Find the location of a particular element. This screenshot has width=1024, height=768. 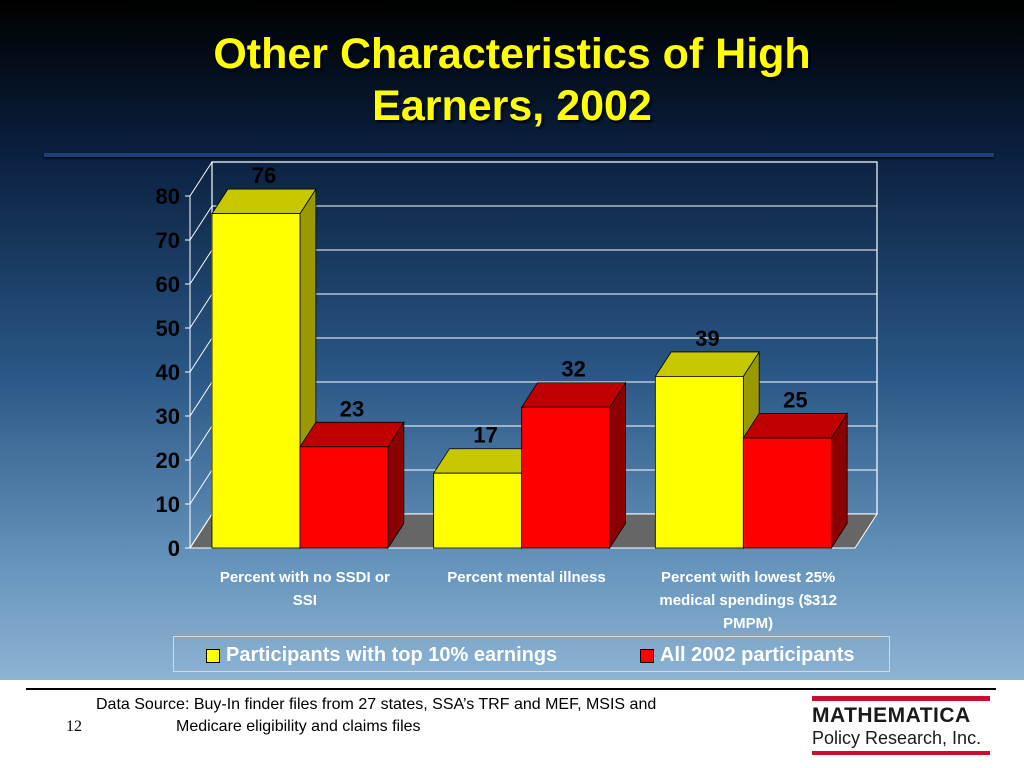

y-tick-label: 60 is located at coordinates (168, 284).